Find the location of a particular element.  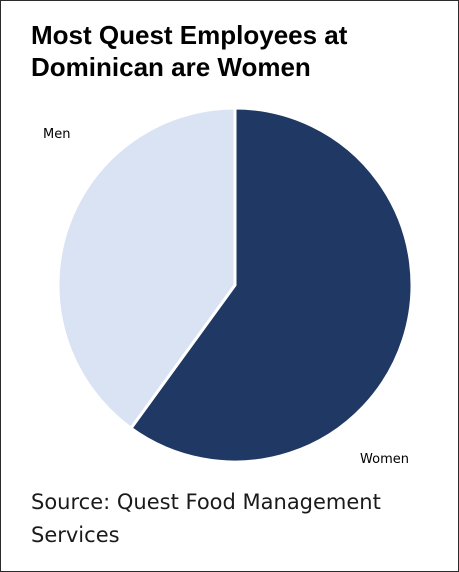

slice-label-women: Women is located at coordinates (384, 459).